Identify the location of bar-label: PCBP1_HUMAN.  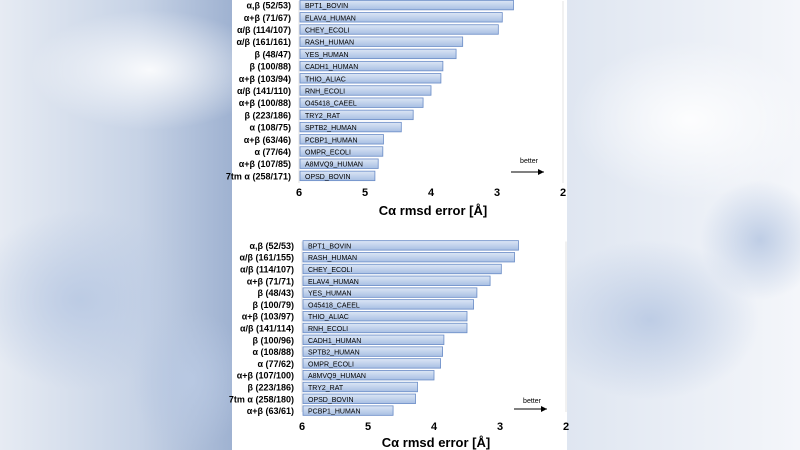
(334, 412).